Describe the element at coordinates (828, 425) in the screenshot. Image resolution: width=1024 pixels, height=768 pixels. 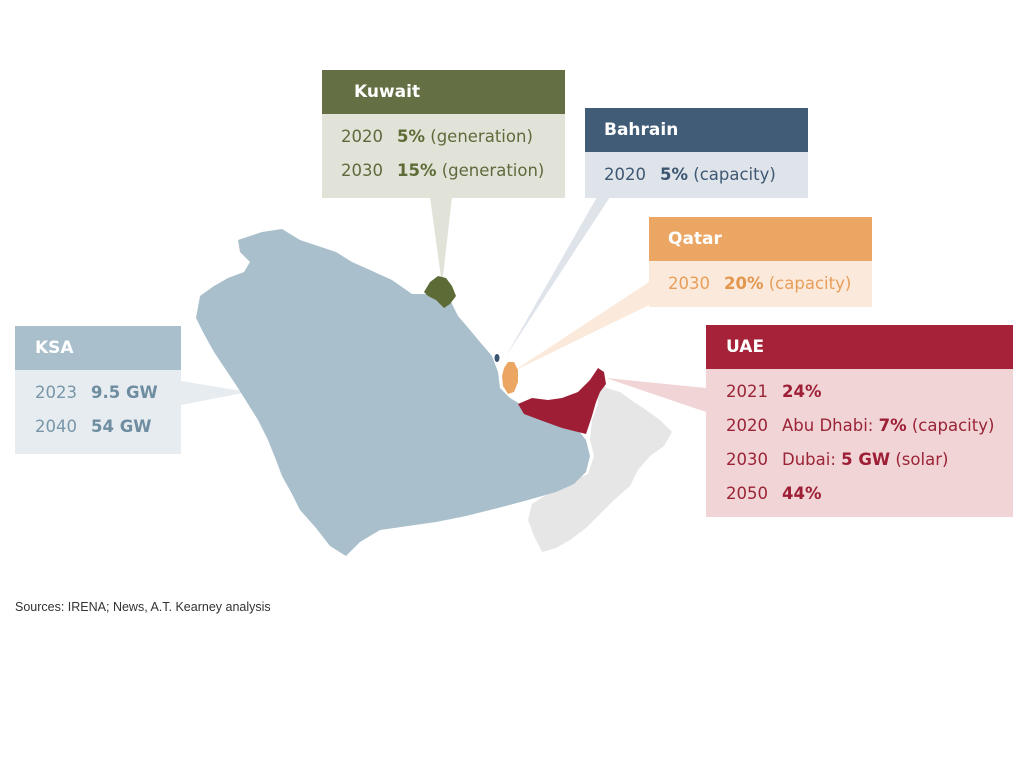
I see `target-prefix: Abu Dhabi:` at that location.